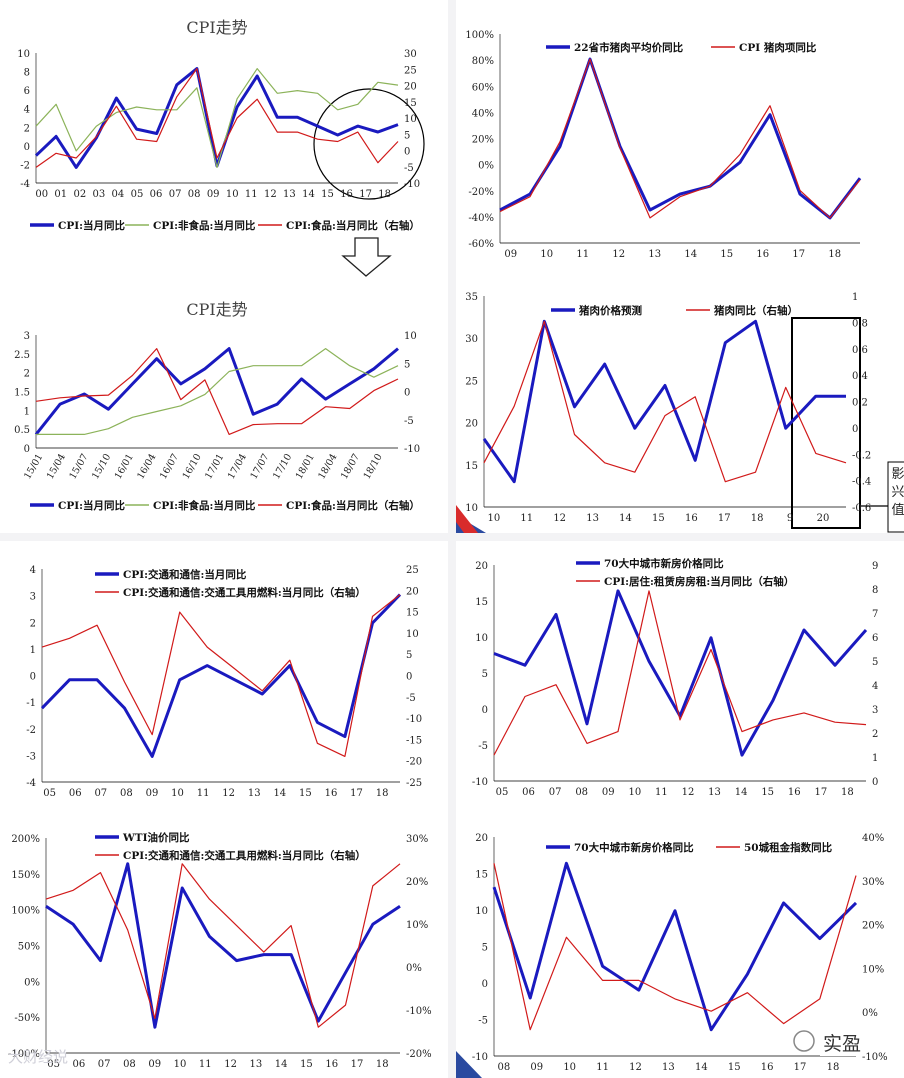 Image resolution: width=904 pixels, height=1078 pixels. Describe the element at coordinates (860, 376) in the screenshot. I see `right-tick-label: 0.4` at that location.